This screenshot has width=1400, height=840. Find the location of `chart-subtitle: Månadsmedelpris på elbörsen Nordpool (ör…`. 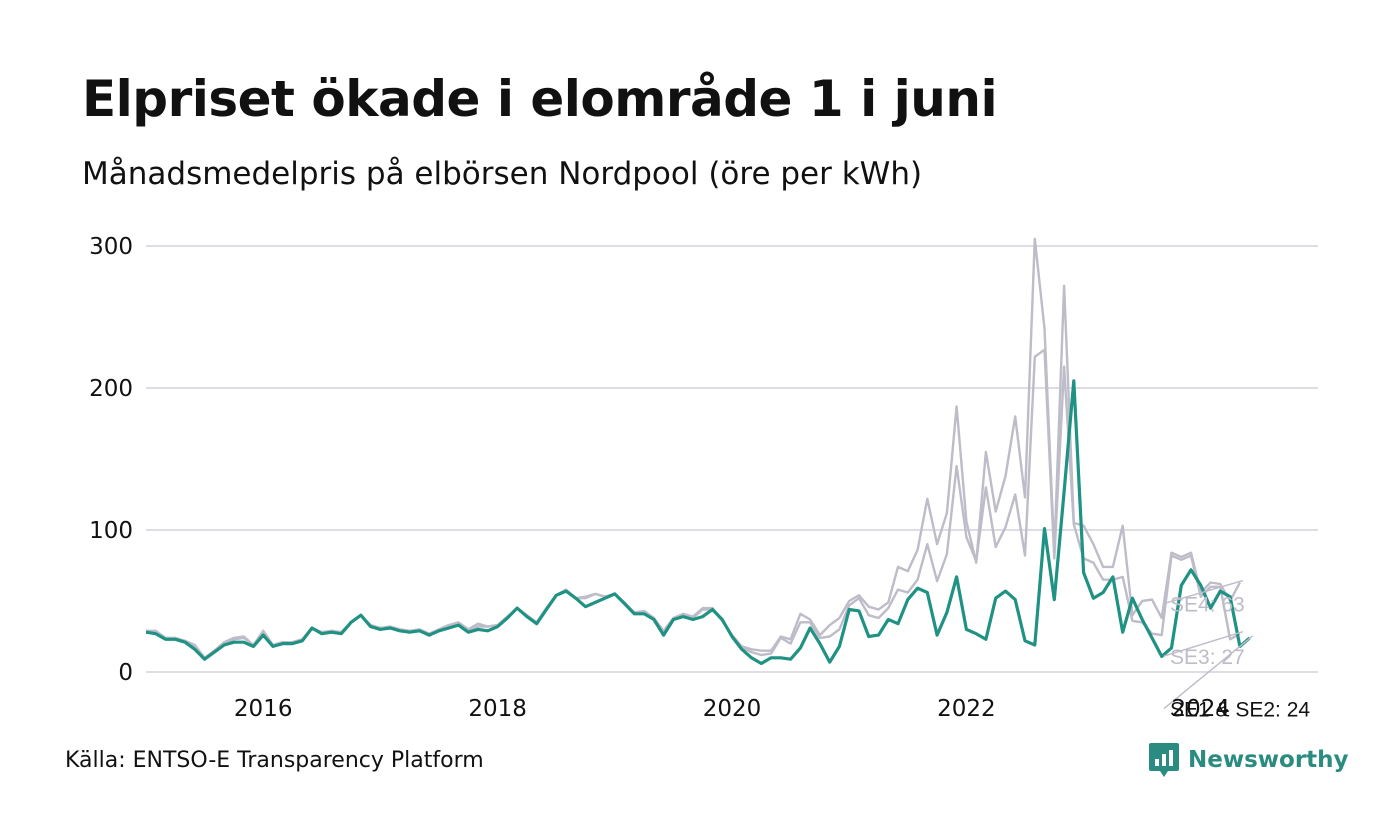

chart-subtitle: Månadsmedelpris på elbörsen Nordpool (ör… is located at coordinates (502, 174).